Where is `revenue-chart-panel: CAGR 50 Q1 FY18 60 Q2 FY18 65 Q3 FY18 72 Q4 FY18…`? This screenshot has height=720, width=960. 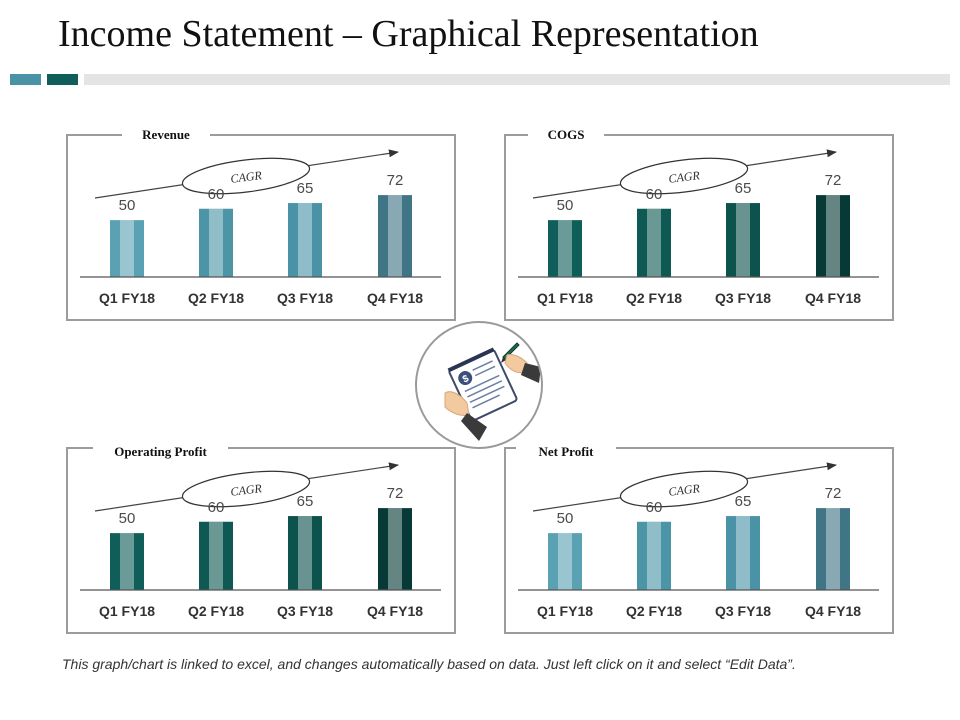 revenue-chart-panel: CAGR 50 Q1 FY18 60 Q2 FY18 65 Q3 FY18 72 Q4 FY18… is located at coordinates (262, 224).